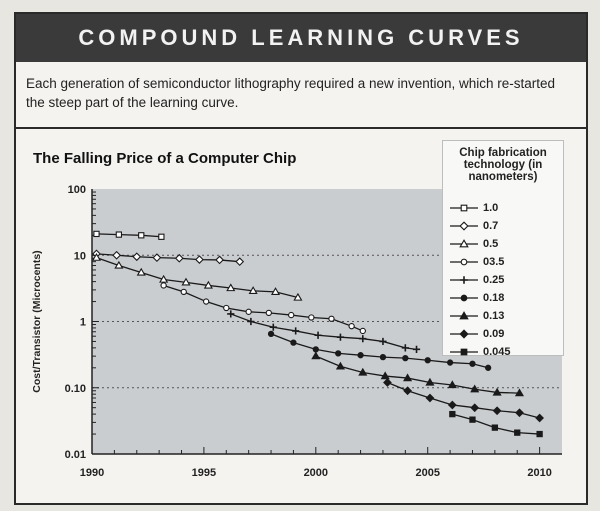  Describe the element at coordinates (491, 208) in the screenshot. I see `legend-label: 1.0` at that location.